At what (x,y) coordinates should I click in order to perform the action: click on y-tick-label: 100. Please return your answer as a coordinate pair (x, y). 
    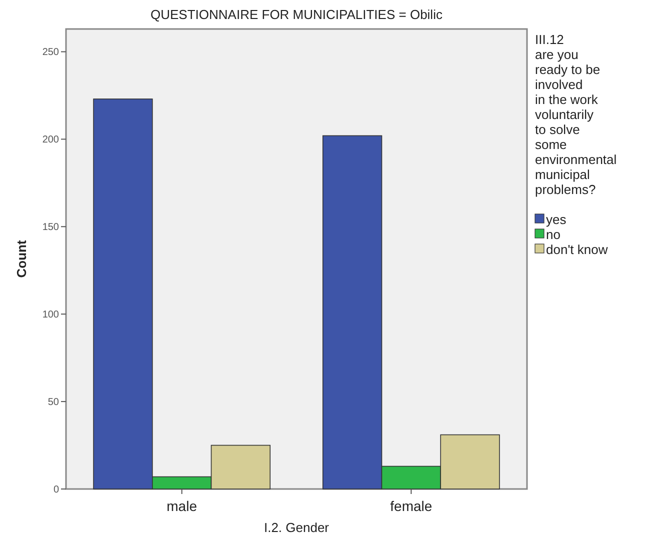
    Looking at the image, I should click on (51, 315).